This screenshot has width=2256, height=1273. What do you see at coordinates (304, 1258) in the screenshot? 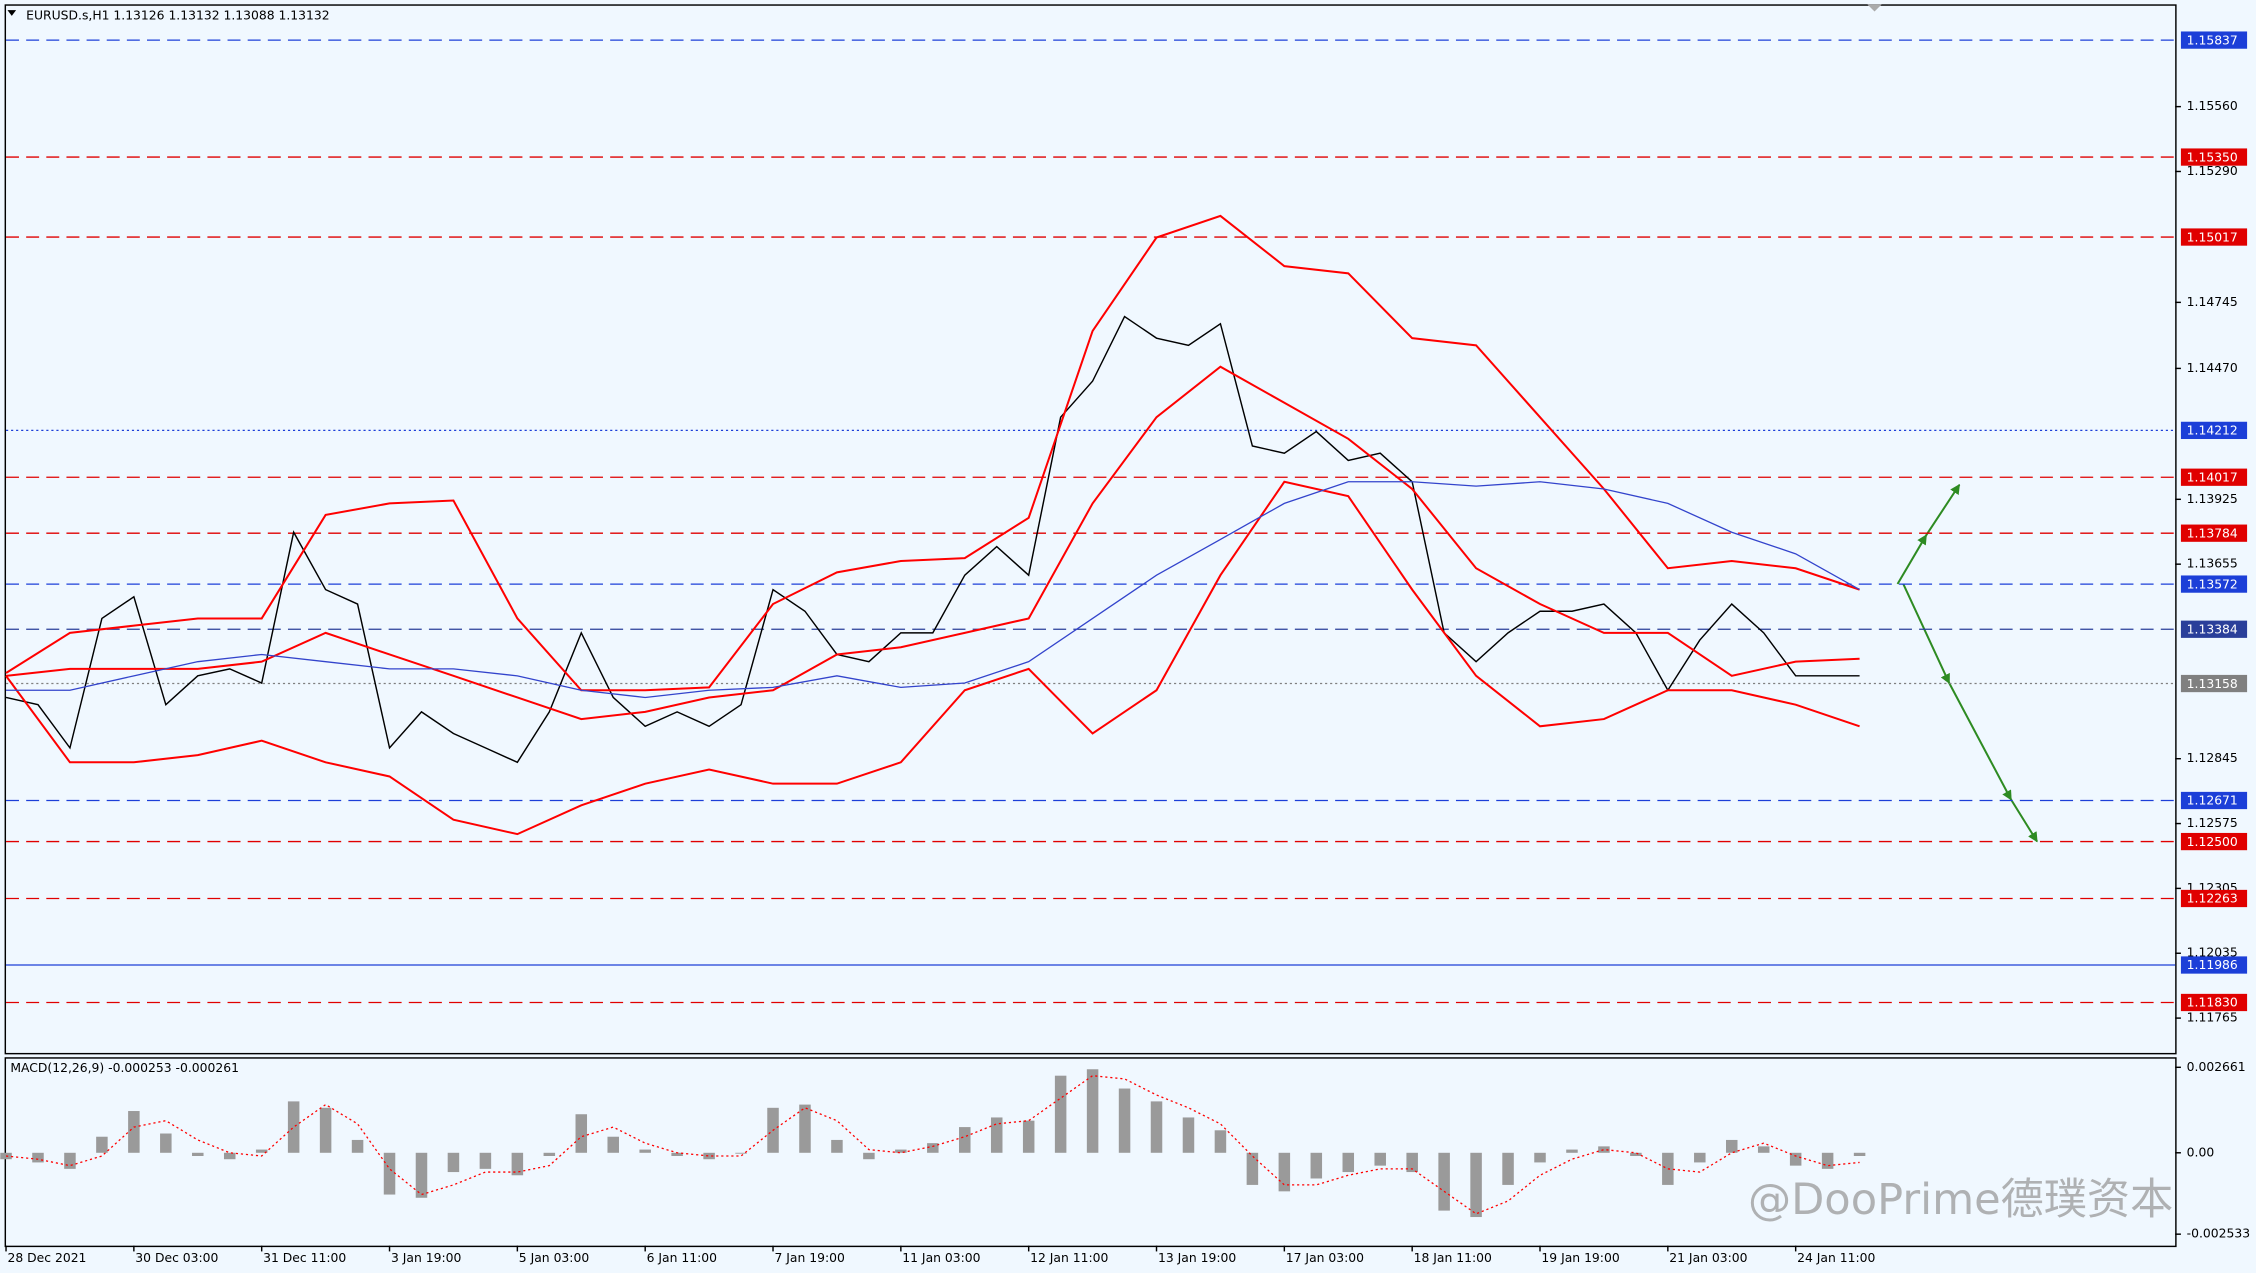
I see `x-tick-label: 31 Dec 11:00` at bounding box center [304, 1258].